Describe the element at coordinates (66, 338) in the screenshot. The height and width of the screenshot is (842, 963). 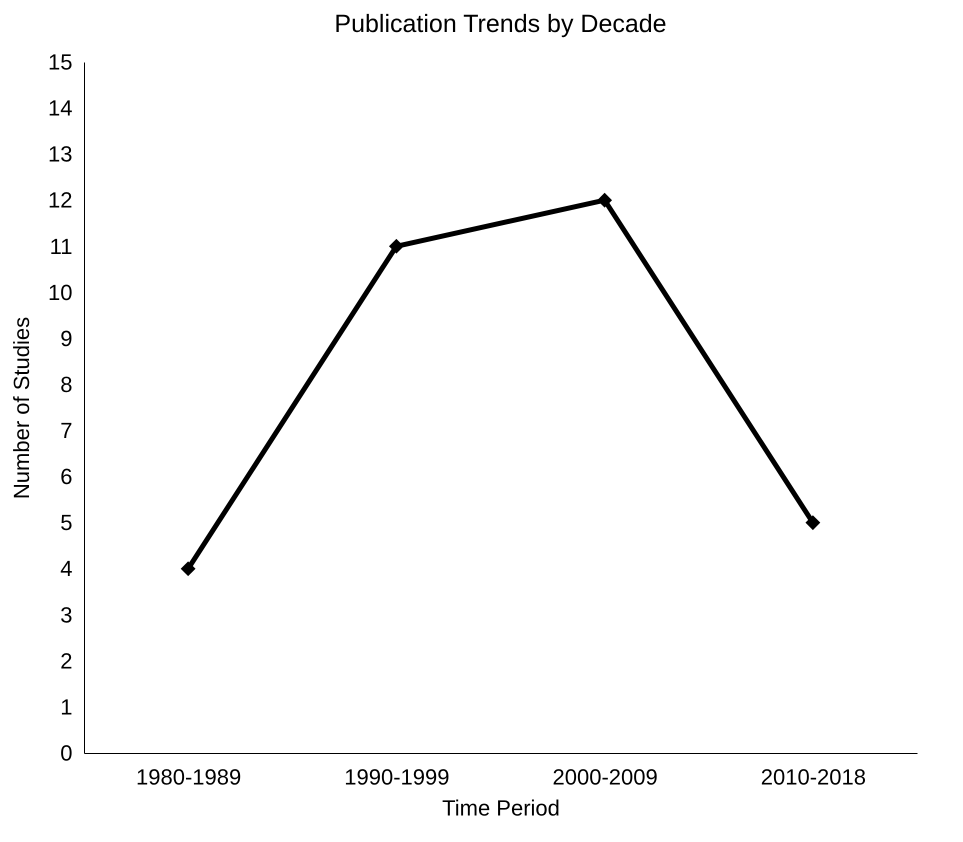
I see `y-tick-label: 9` at that location.